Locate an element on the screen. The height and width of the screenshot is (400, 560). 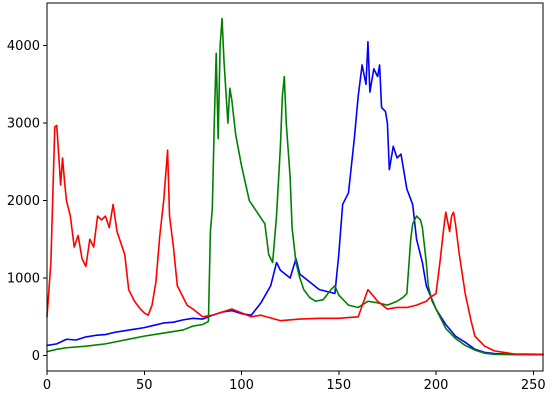
x-tick-label: 150 is located at coordinates (338, 385).